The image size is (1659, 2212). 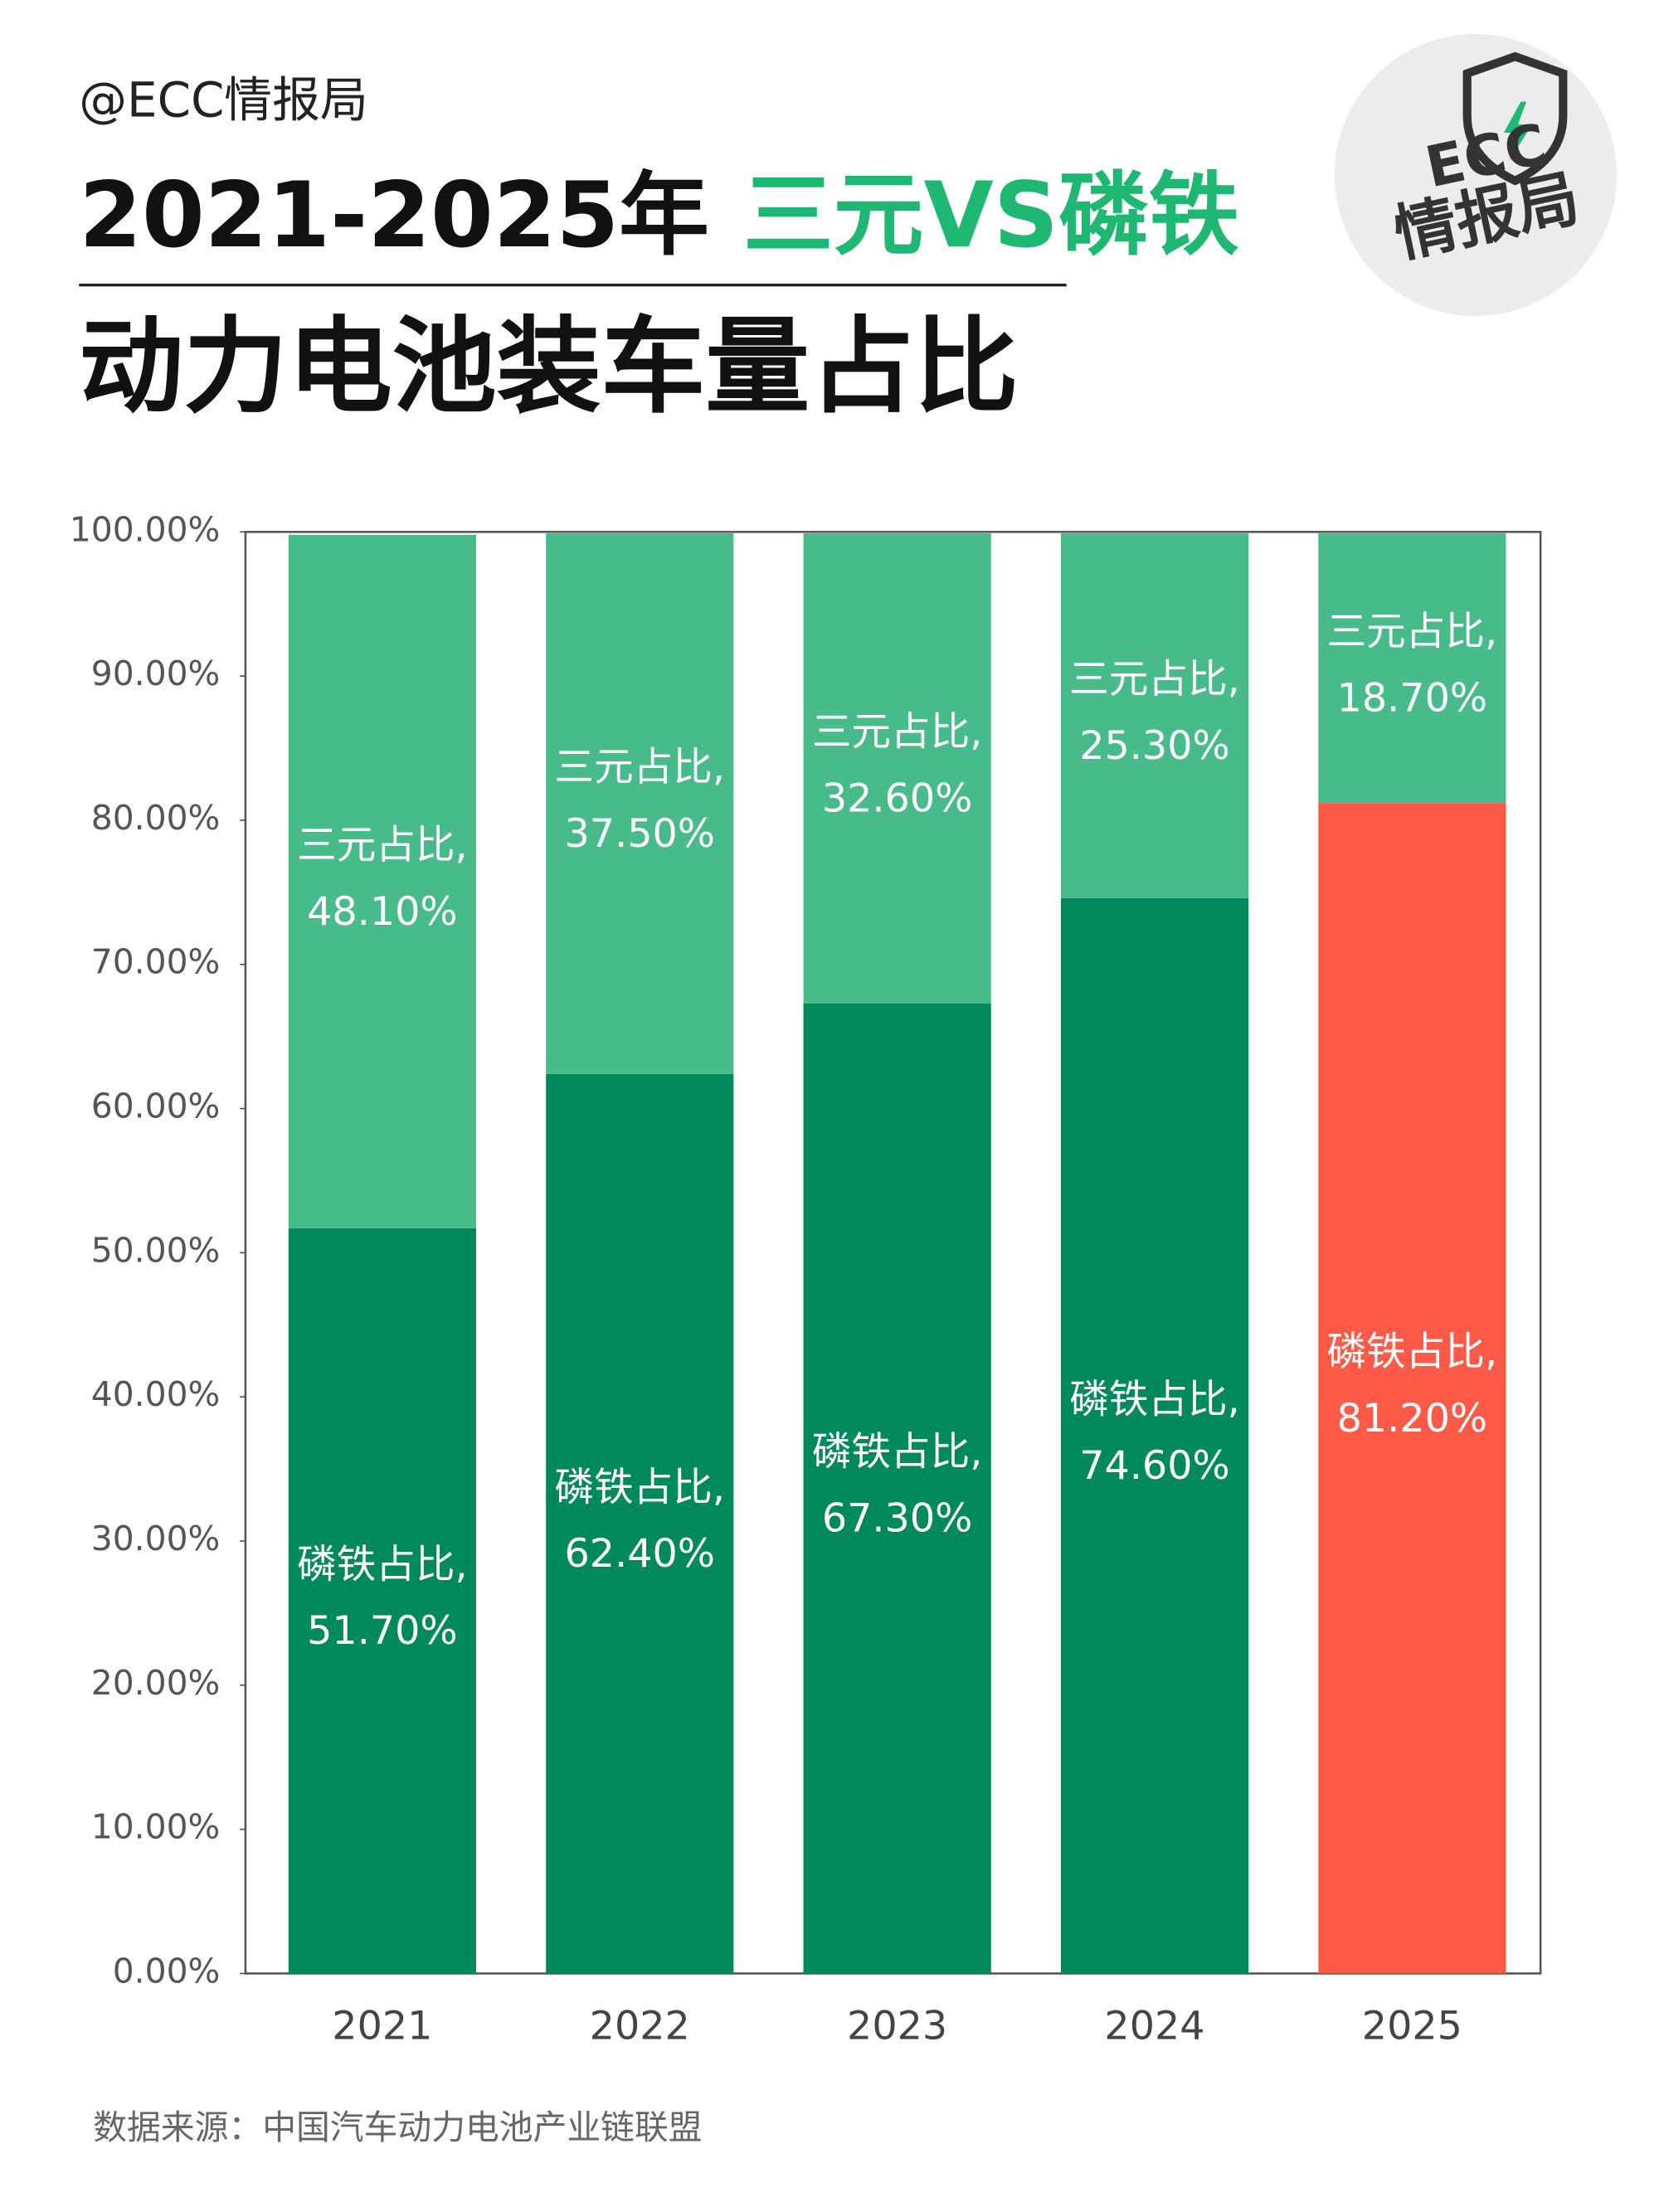 I want to click on y-tick-label: 70.00%, so click(x=156, y=962).